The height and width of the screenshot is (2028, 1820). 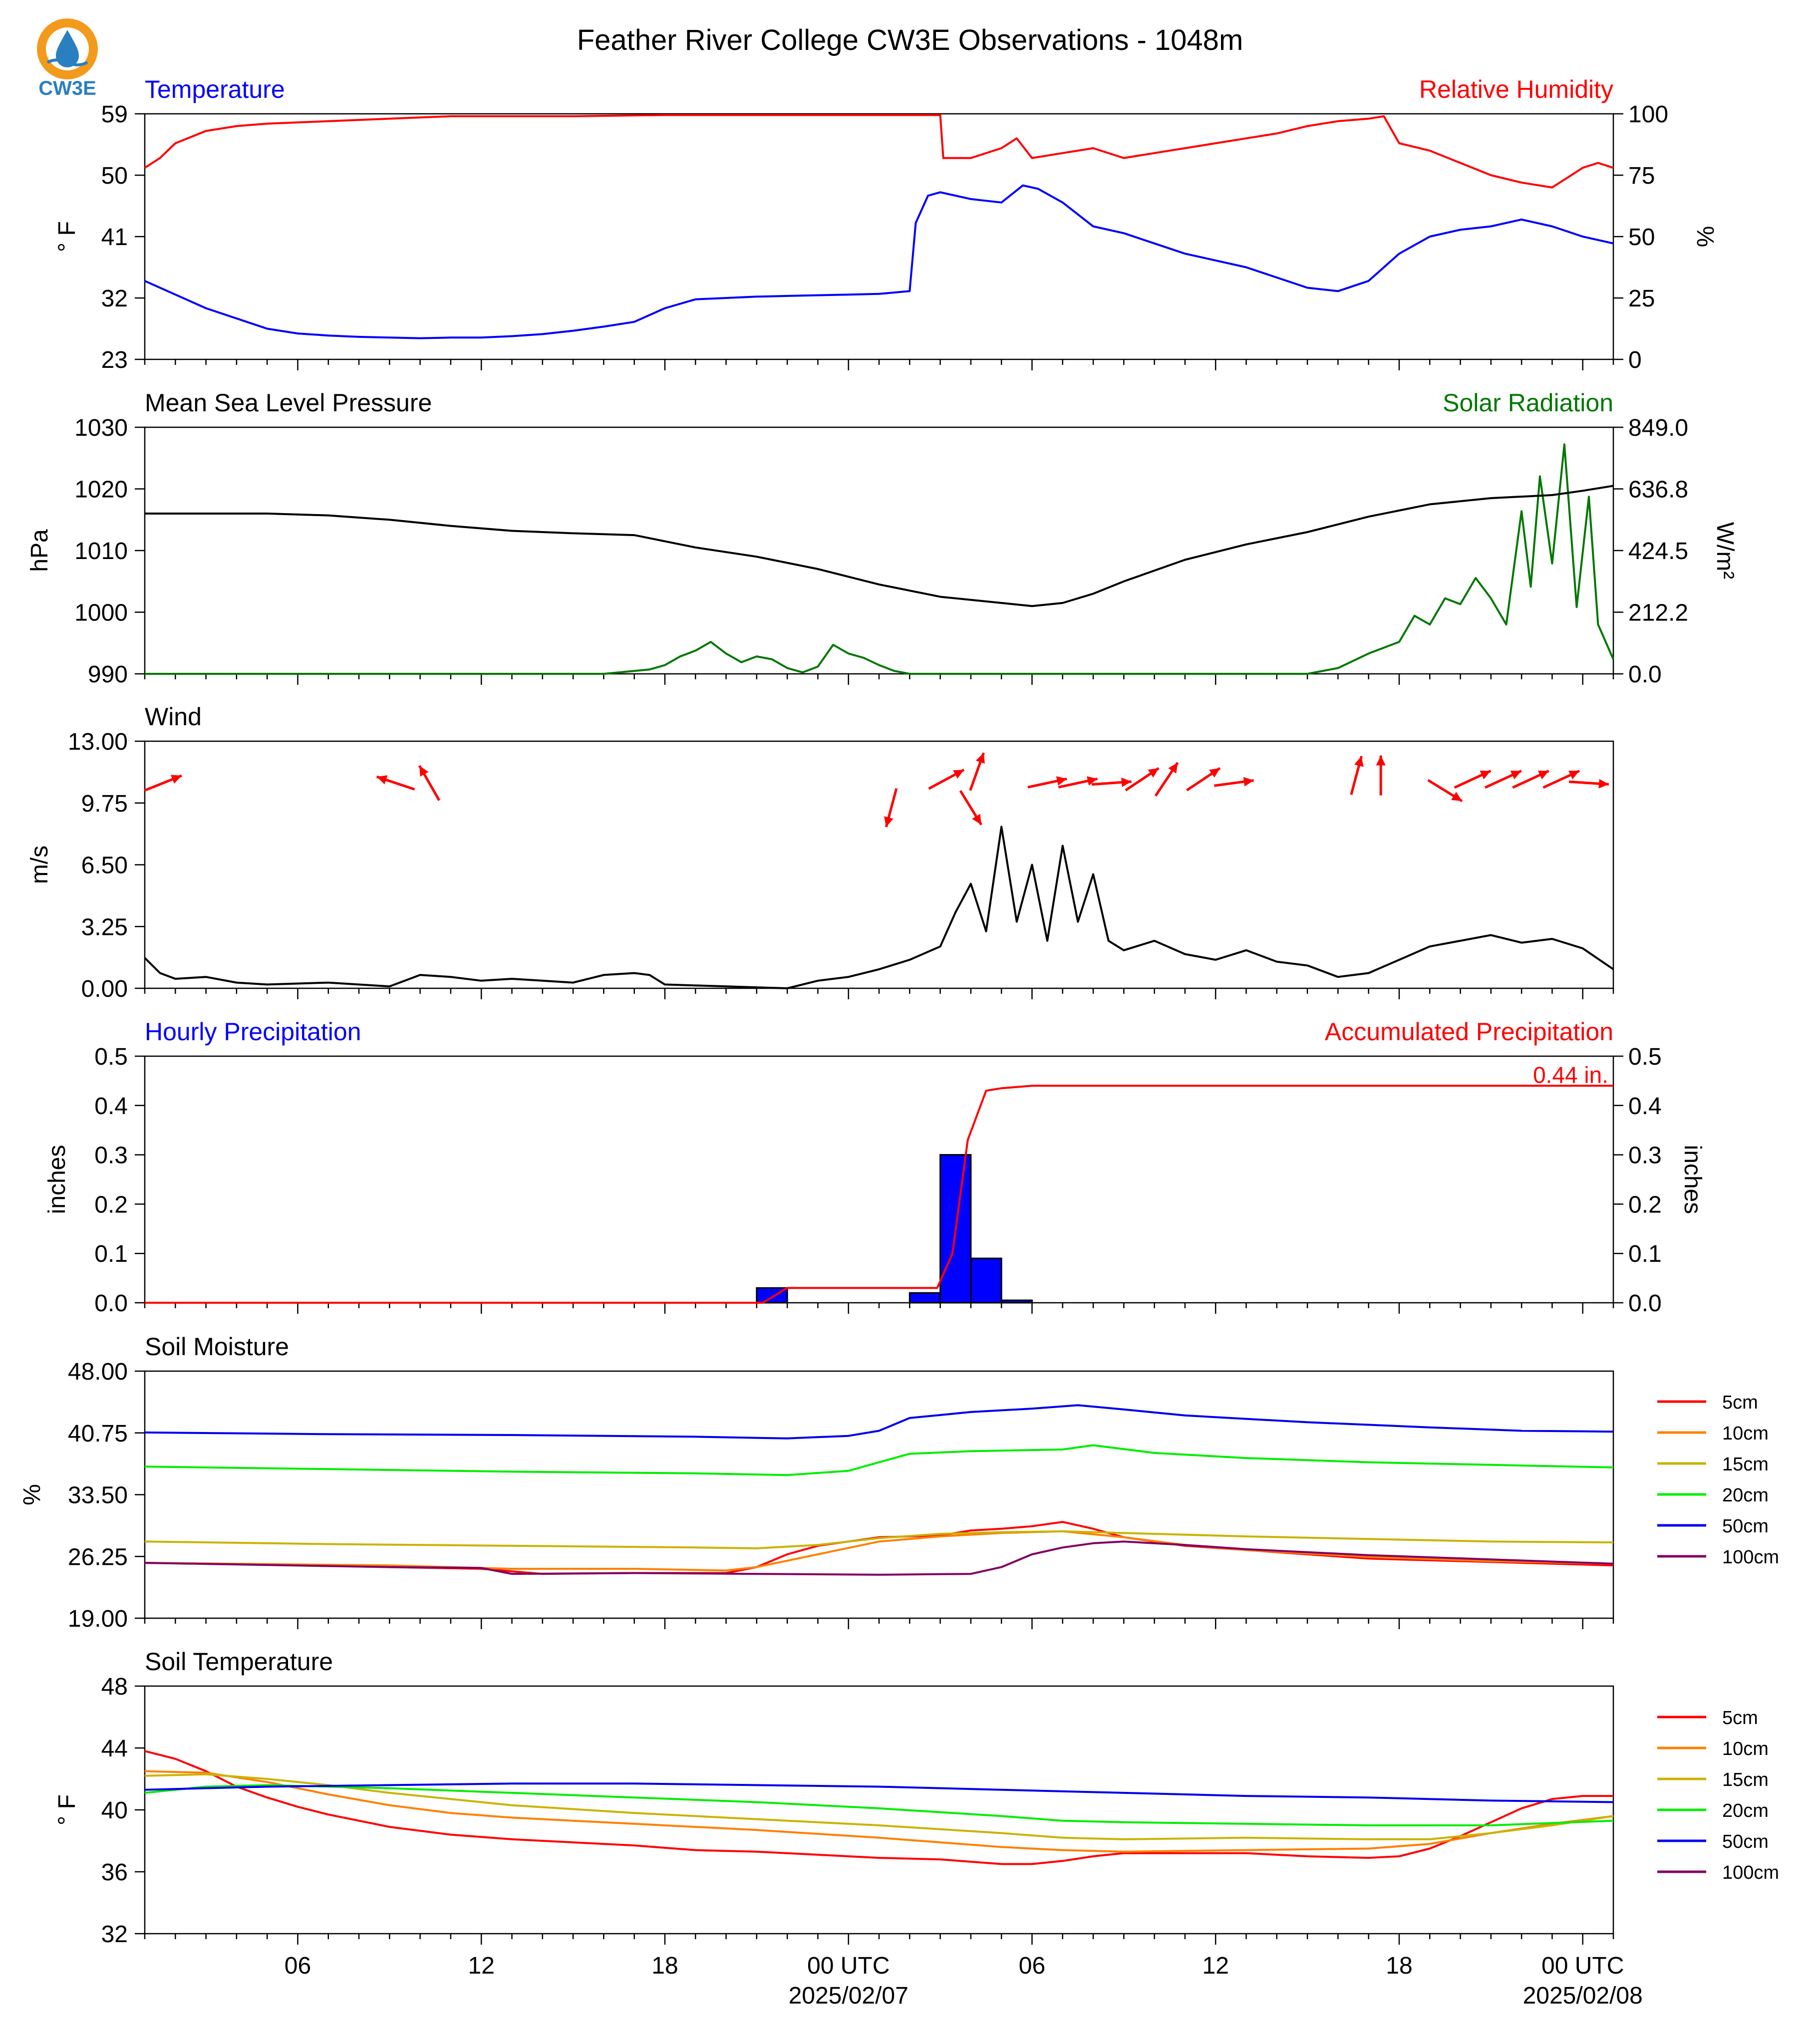 What do you see at coordinates (253, 1032) in the screenshot?
I see `left-panel-title: Hourly Precipitation` at bounding box center [253, 1032].